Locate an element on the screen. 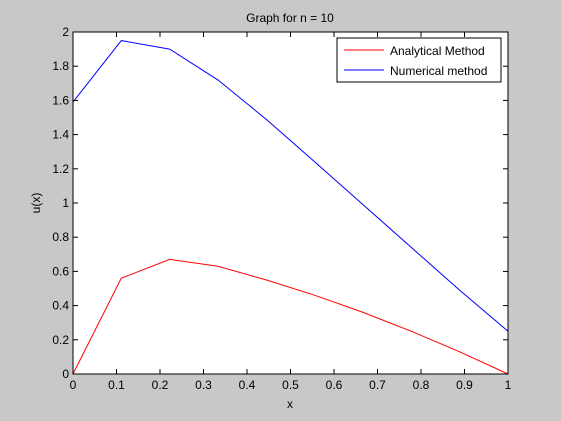 This screenshot has width=561, height=421. x-tick-label: 1 is located at coordinates (508, 385).